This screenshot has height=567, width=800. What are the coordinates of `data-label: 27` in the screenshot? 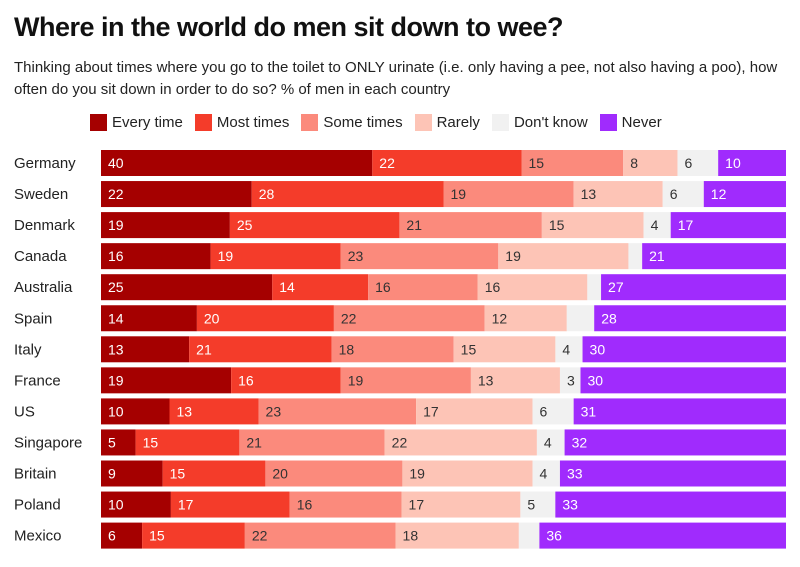 It's located at (616, 287).